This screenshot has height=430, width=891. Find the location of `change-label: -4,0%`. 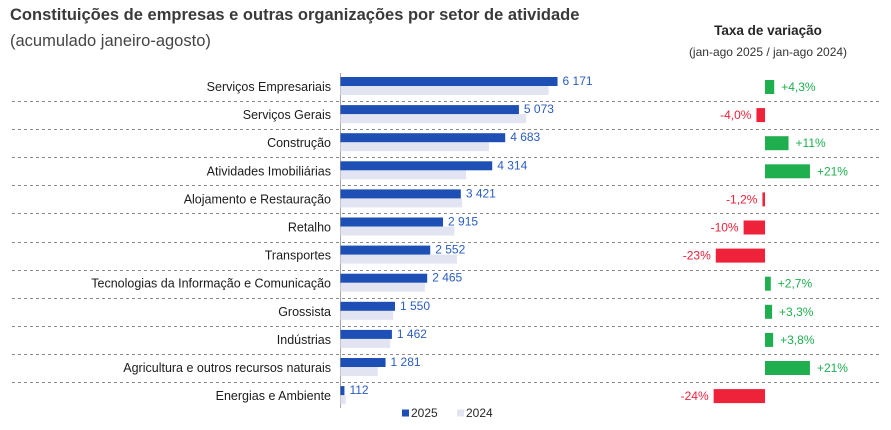

change-label: -4,0% is located at coordinates (736, 115).